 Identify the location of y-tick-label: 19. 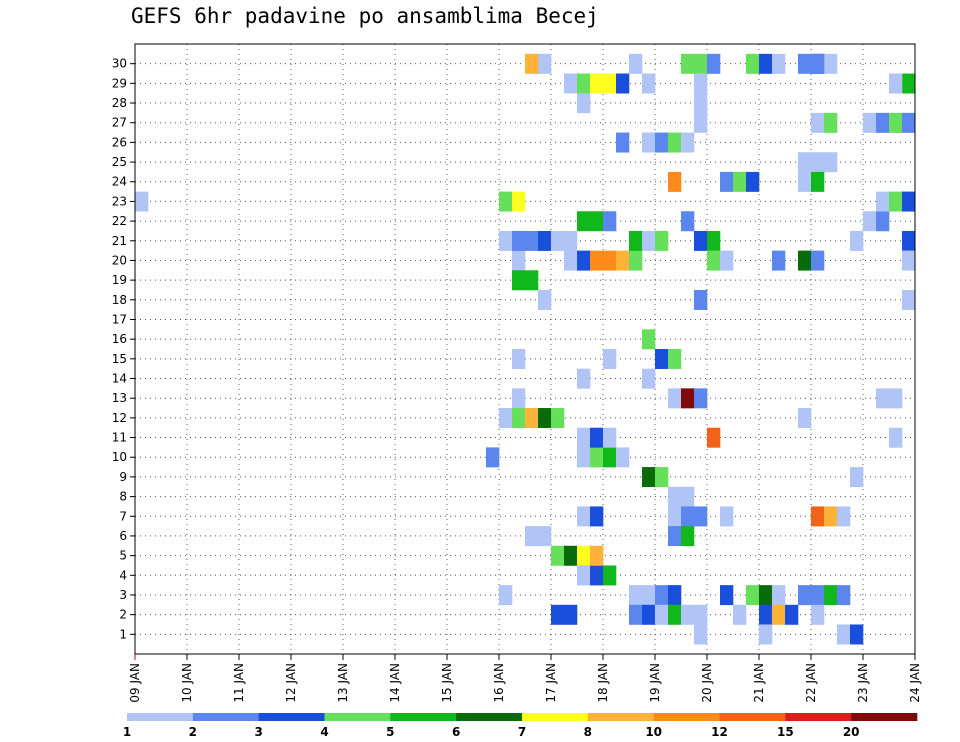
(119, 280).